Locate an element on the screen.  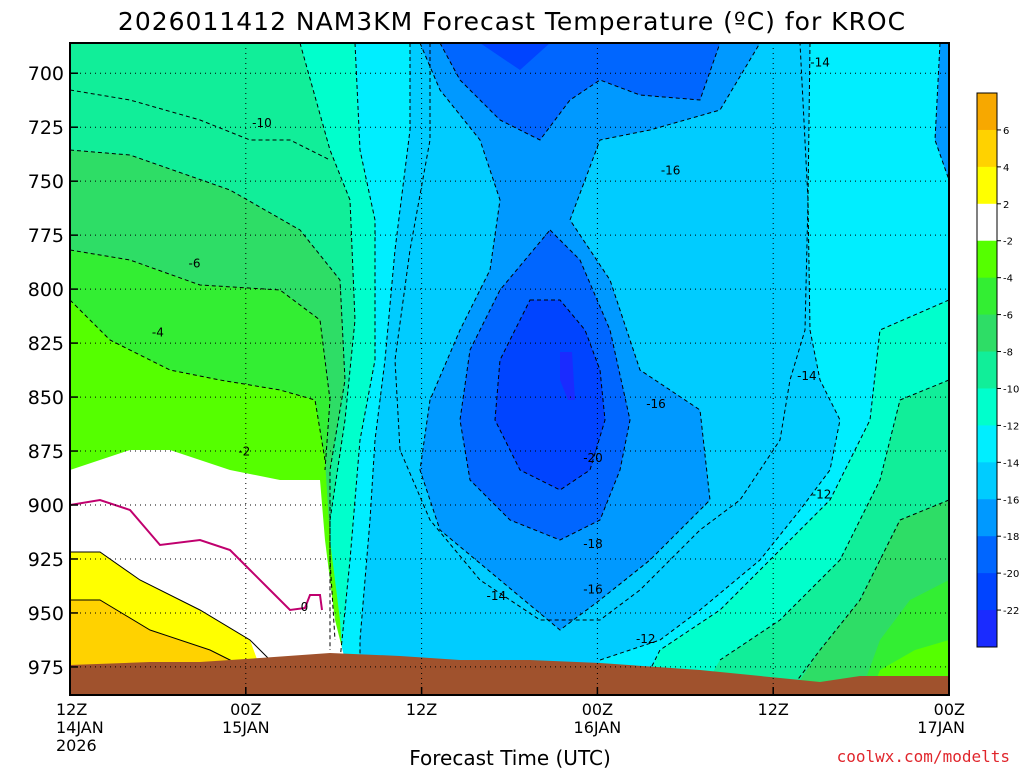
credit-text: coolwx.com/modelts is located at coordinates (923, 756).